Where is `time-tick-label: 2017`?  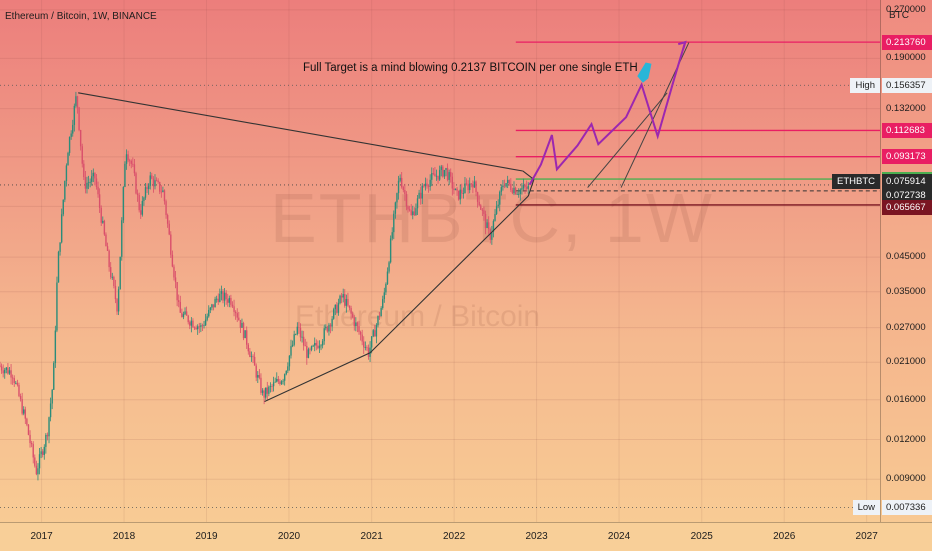 time-tick-label: 2017 is located at coordinates (41, 536).